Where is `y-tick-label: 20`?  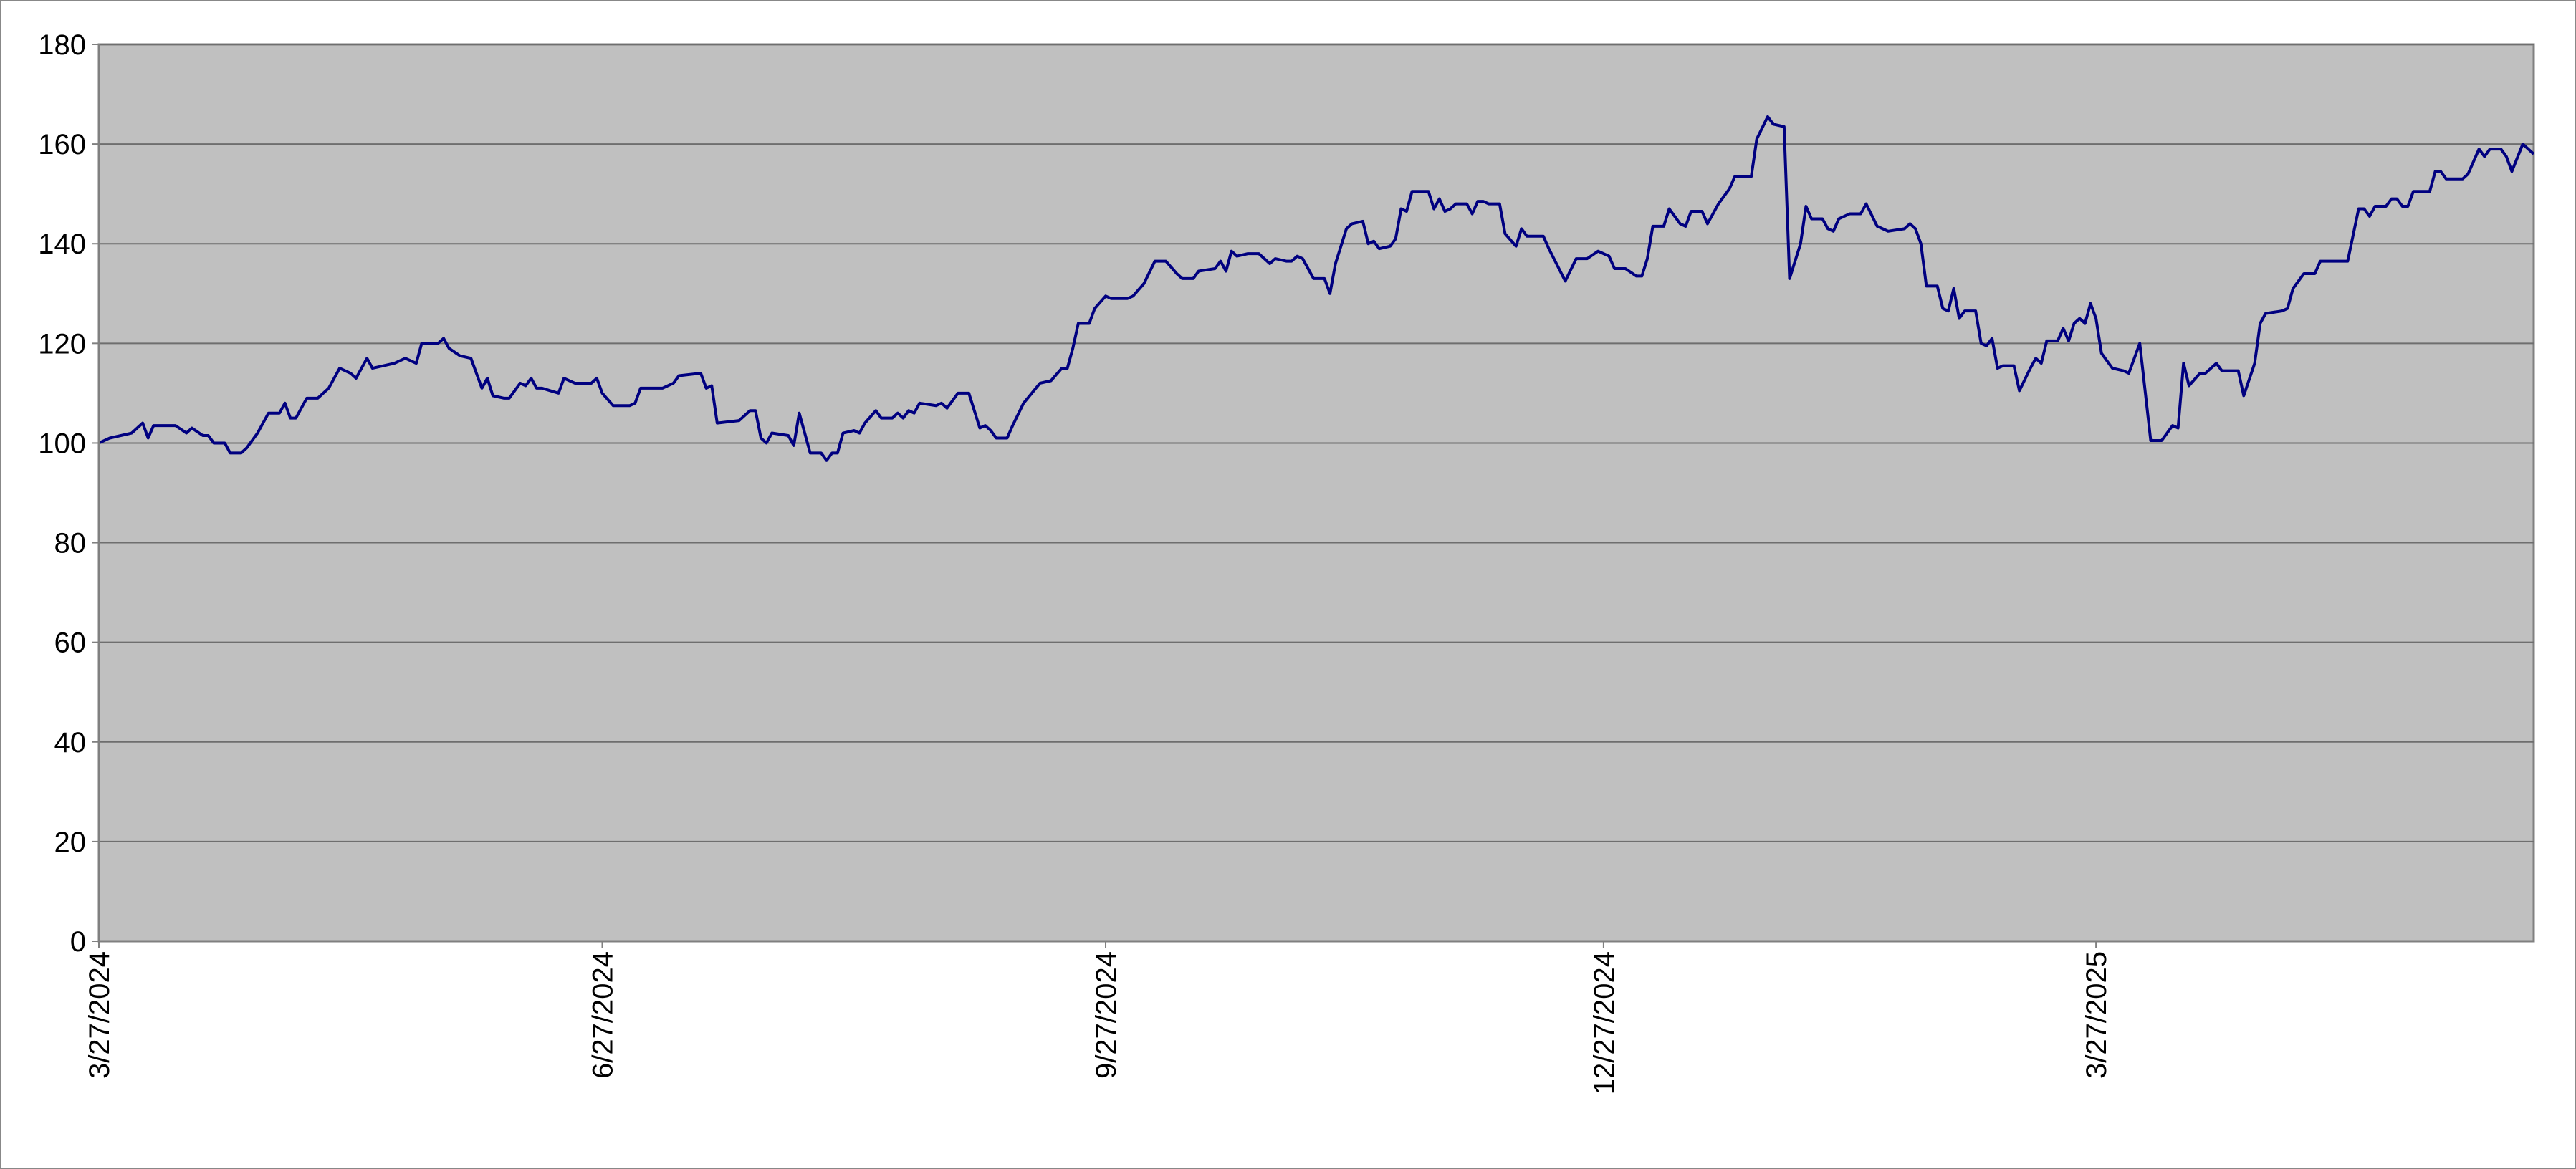
y-tick-label: 20 is located at coordinates (71, 843).